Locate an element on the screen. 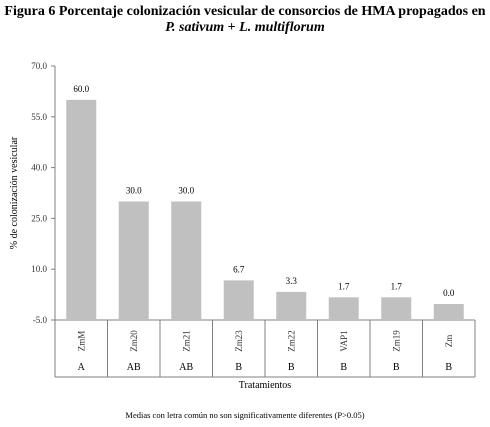 This screenshot has width=490, height=427. x-tick-label-Zm19: Zm19 is located at coordinates (396, 341).